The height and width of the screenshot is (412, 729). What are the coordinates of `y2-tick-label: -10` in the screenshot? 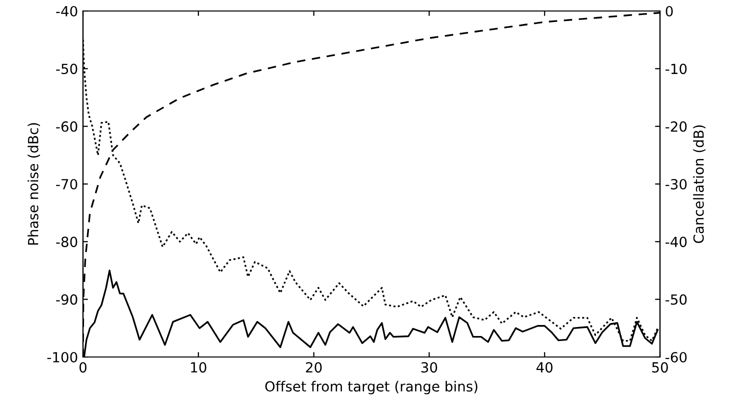 It's located at (676, 69).